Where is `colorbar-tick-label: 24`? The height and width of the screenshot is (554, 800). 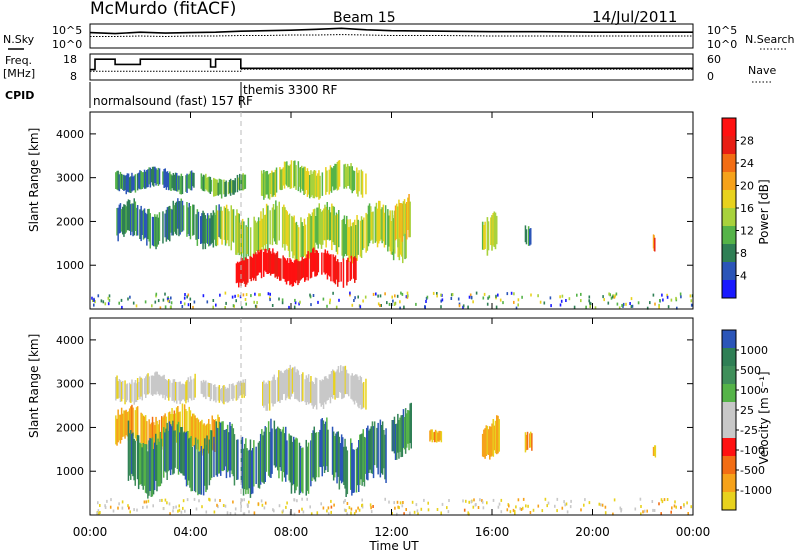 colorbar-tick-label: 24 is located at coordinates (747, 163).